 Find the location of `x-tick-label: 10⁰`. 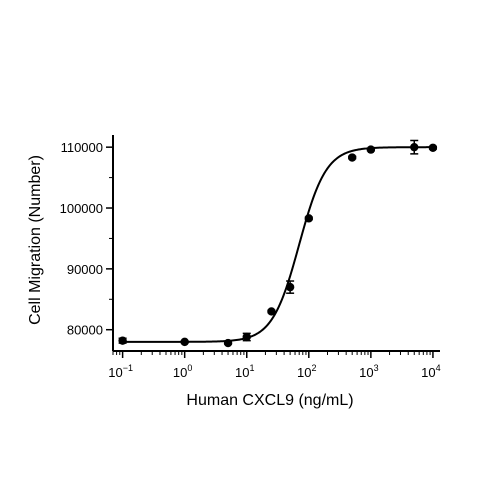

x-tick-label: 10⁰ is located at coordinates (182, 371).